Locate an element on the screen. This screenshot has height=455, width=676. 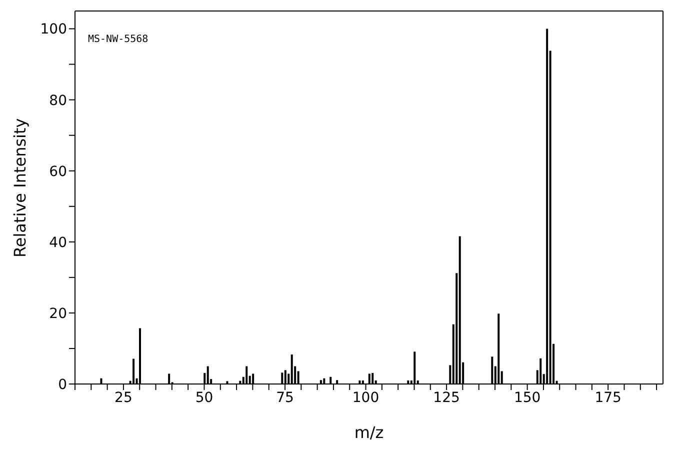
x-tick-label: 25 is located at coordinates (123, 398).